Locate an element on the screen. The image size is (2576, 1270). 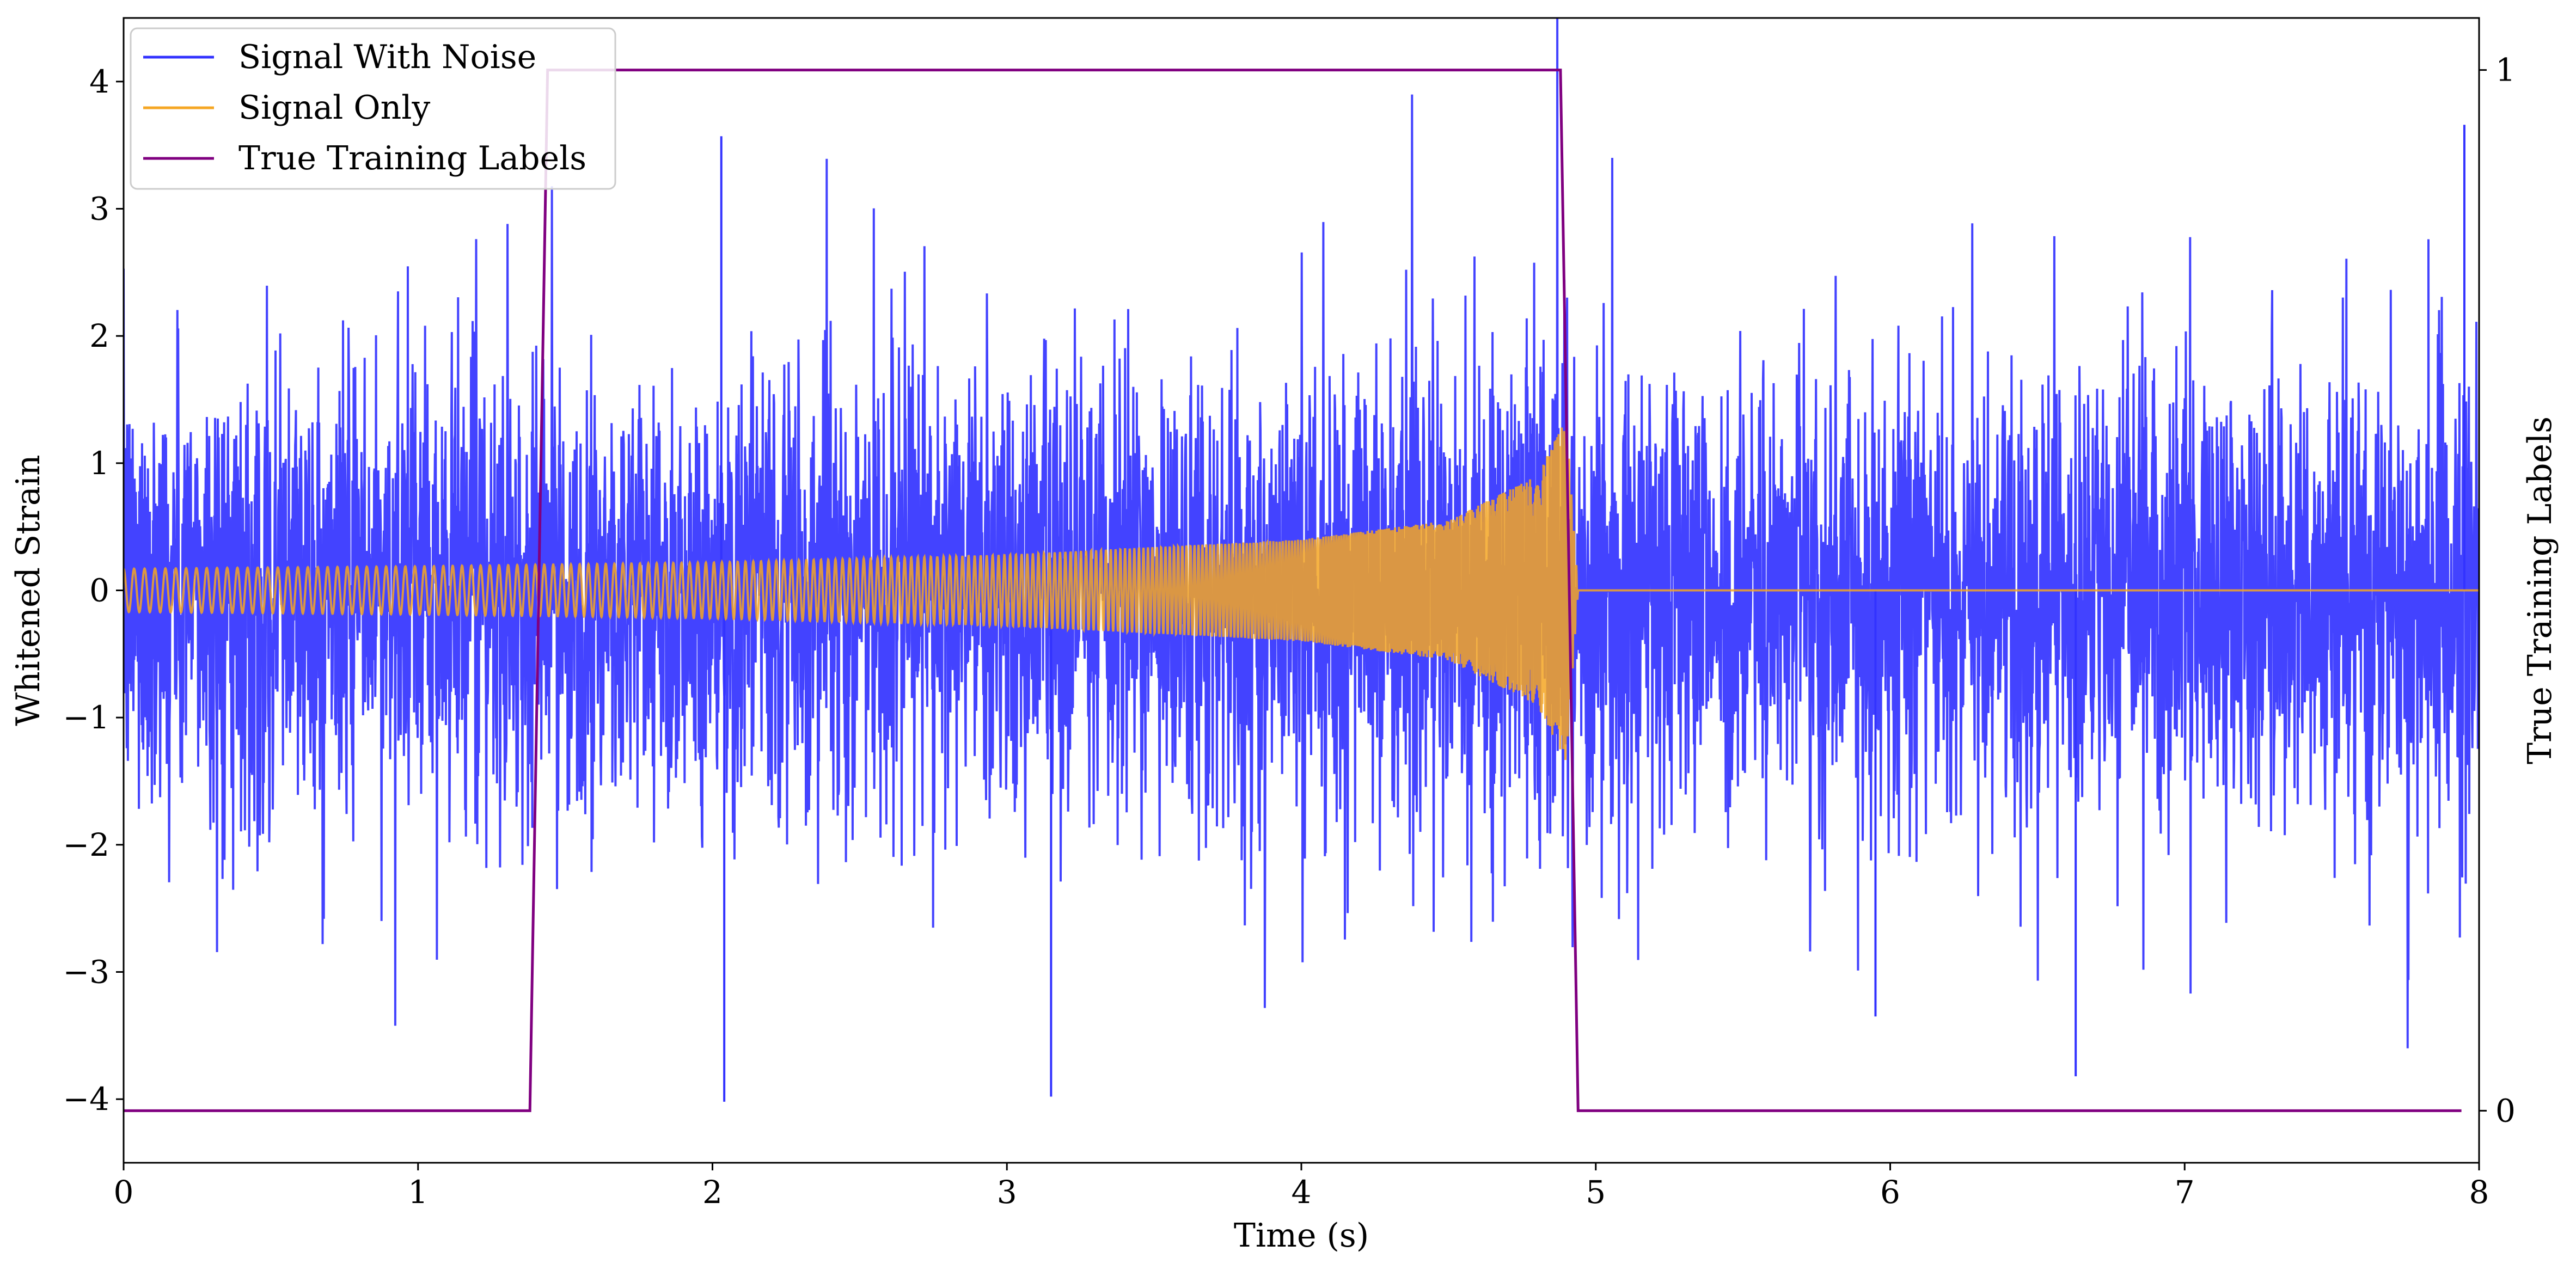
y-tick-label: −4 is located at coordinates (86, 1099).